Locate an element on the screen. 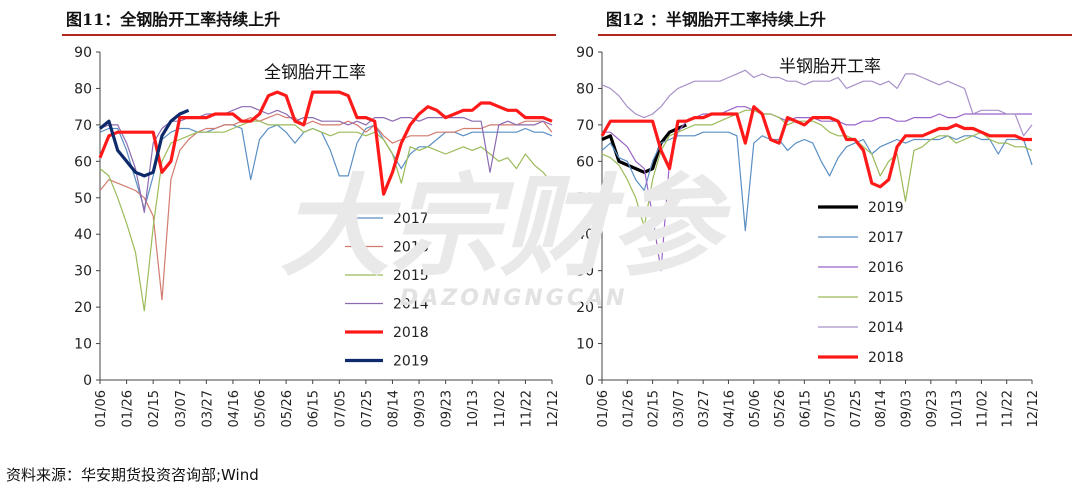 This screenshot has height=493, width=1080. figure-11-rule is located at coordinates (309, 35).